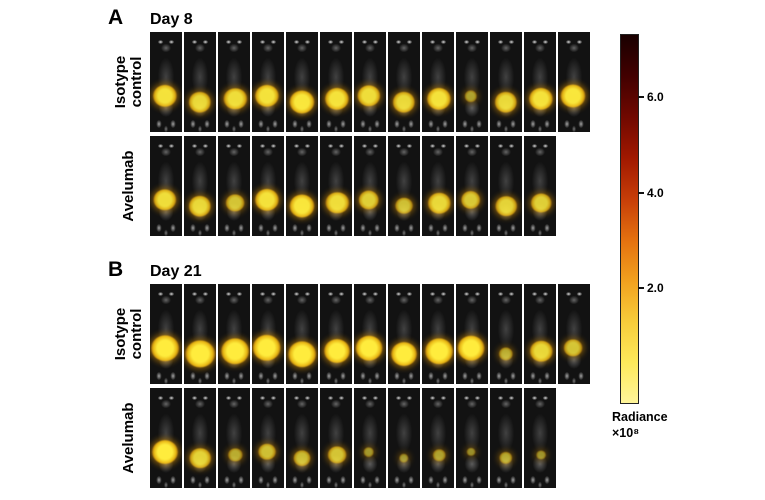  I want to click on row-b-avelumab: Avelumab, so click(358, 438).